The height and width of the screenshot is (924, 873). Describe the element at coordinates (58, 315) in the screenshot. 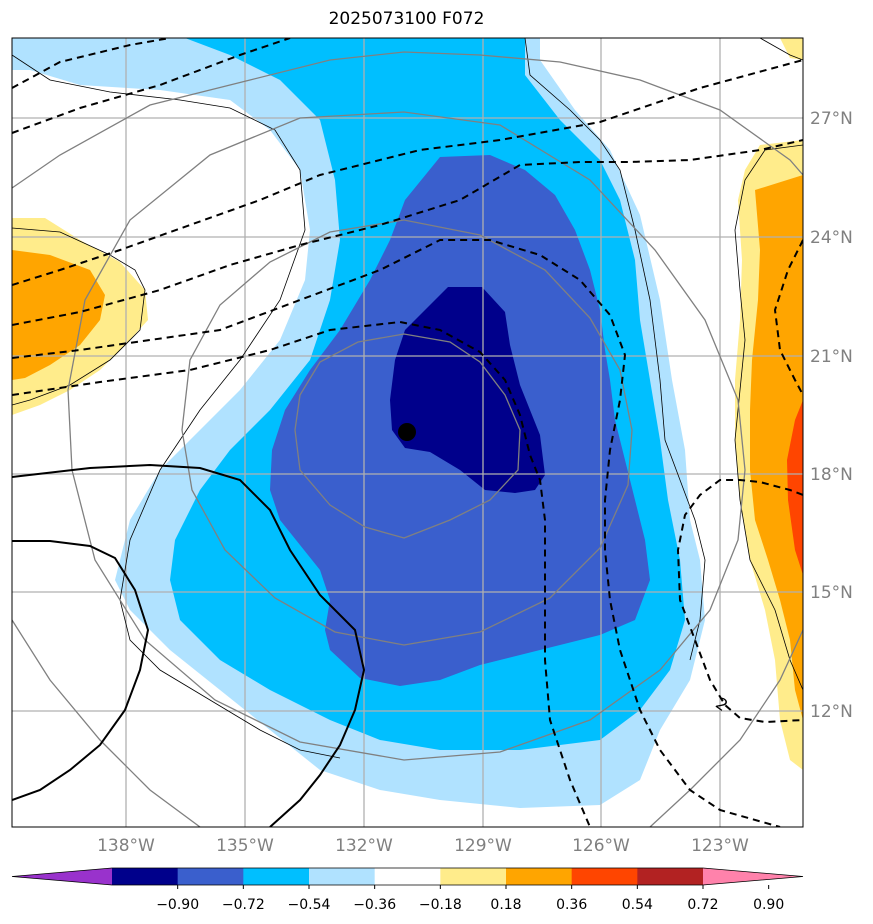

I see `fill-orange-west` at that location.